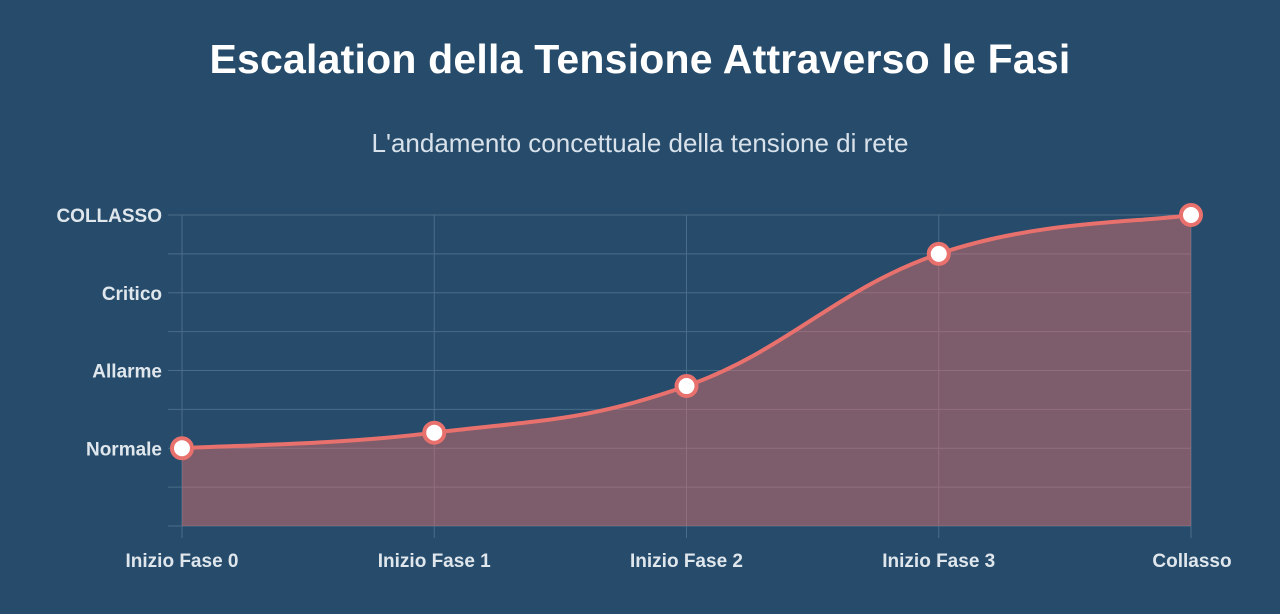 The width and height of the screenshot is (1280, 614). Describe the element at coordinates (434, 561) in the screenshot. I see `x-tick-label: Inizio Fase 1` at that location.